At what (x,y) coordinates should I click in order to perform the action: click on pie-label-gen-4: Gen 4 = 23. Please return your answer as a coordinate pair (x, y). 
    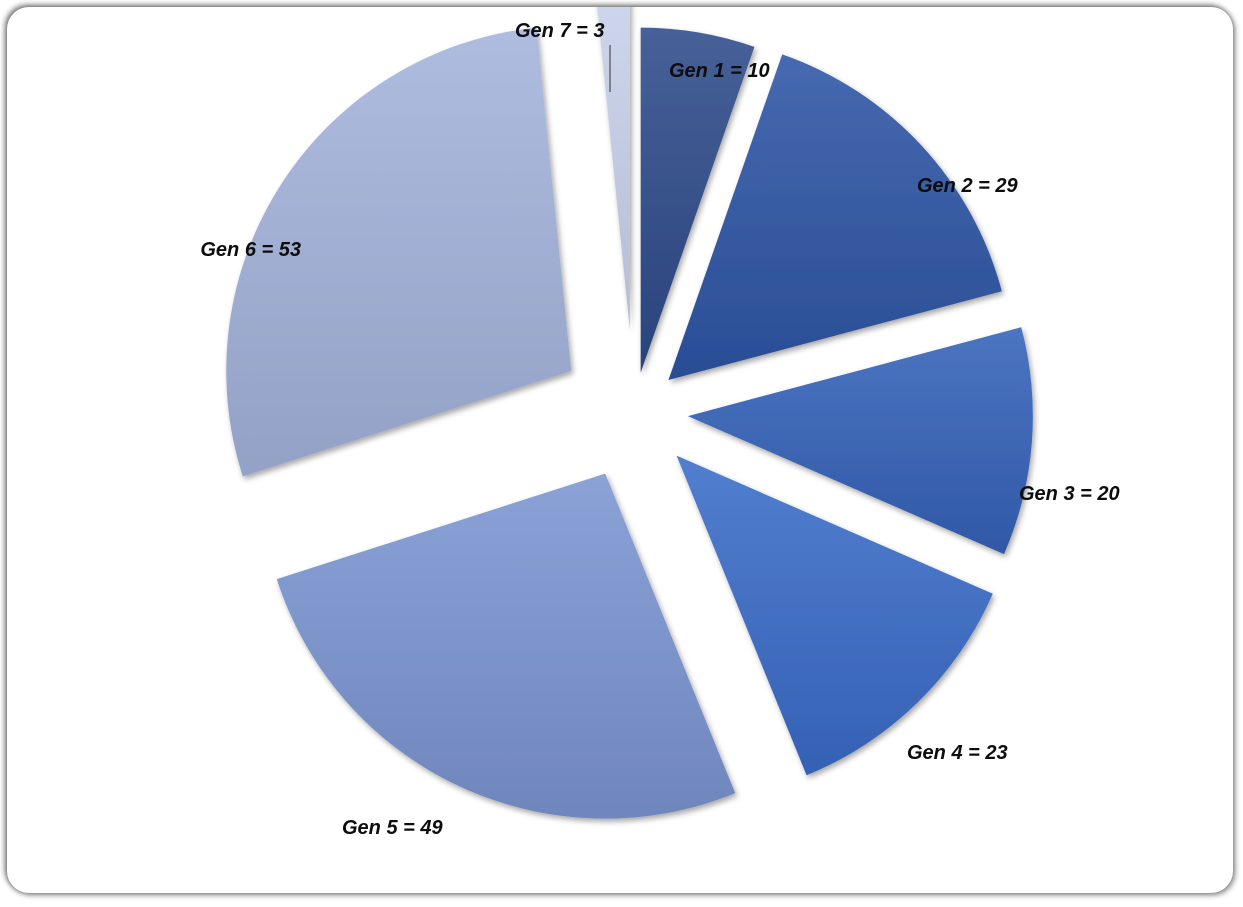
    Looking at the image, I should click on (957, 753).